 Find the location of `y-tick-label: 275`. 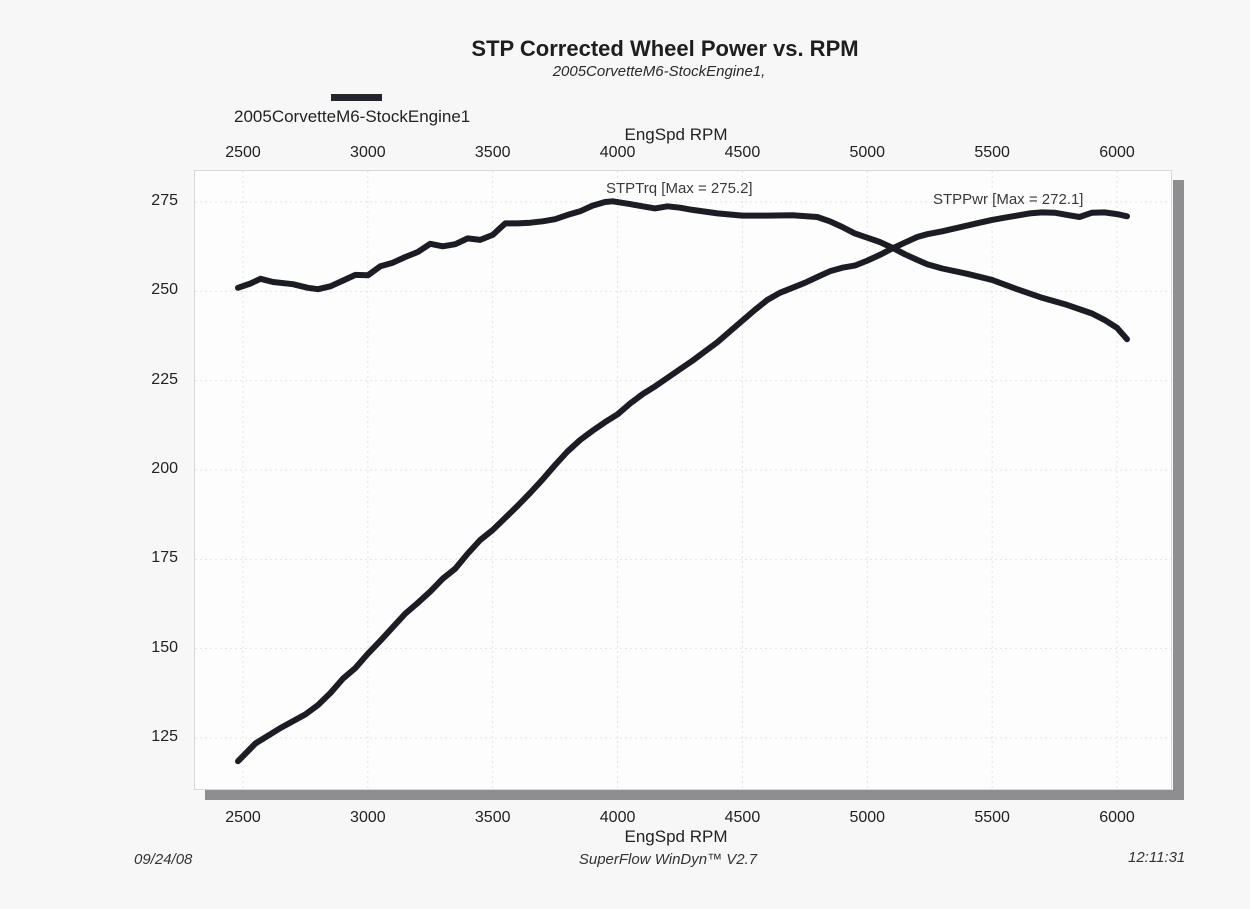

y-tick-label: 275 is located at coordinates (164, 200).